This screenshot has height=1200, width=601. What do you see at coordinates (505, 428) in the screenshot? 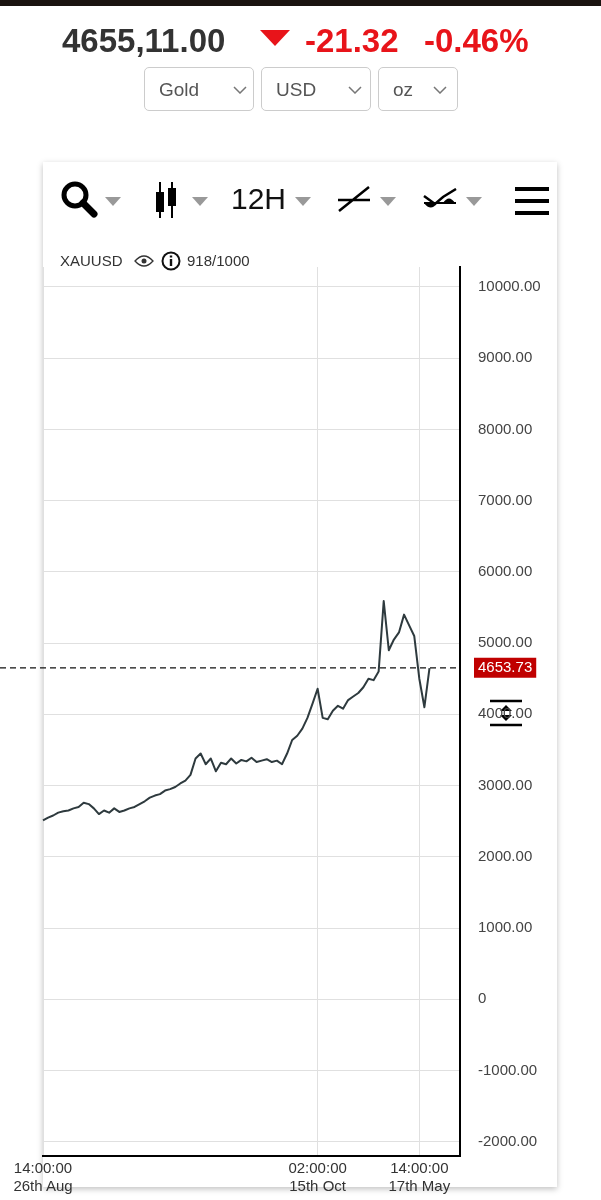
I see `y-tick-label: 8000.00` at bounding box center [505, 428].